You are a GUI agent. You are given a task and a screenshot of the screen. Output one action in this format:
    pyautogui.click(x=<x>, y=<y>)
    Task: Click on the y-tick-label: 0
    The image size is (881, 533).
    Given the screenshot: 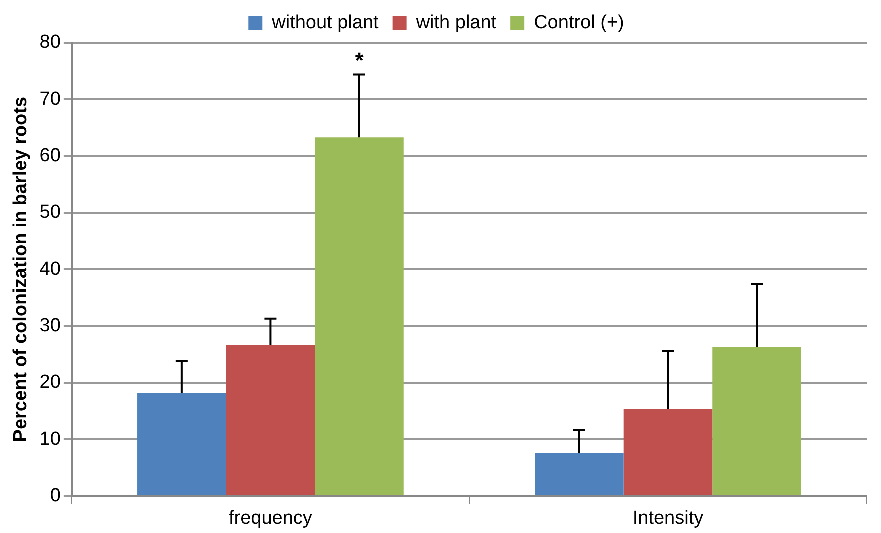 What is the action you would take?
    pyautogui.click(x=55, y=495)
    